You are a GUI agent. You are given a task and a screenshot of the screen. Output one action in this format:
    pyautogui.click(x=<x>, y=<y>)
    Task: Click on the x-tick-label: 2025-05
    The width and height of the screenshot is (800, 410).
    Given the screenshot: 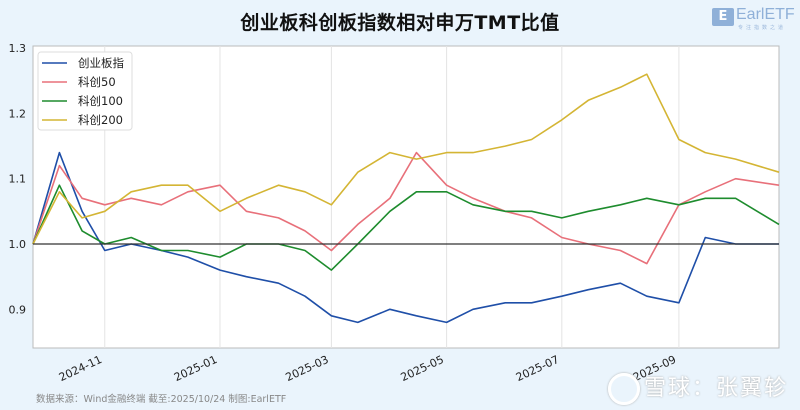 What is the action you would take?
    pyautogui.click(x=422, y=368)
    